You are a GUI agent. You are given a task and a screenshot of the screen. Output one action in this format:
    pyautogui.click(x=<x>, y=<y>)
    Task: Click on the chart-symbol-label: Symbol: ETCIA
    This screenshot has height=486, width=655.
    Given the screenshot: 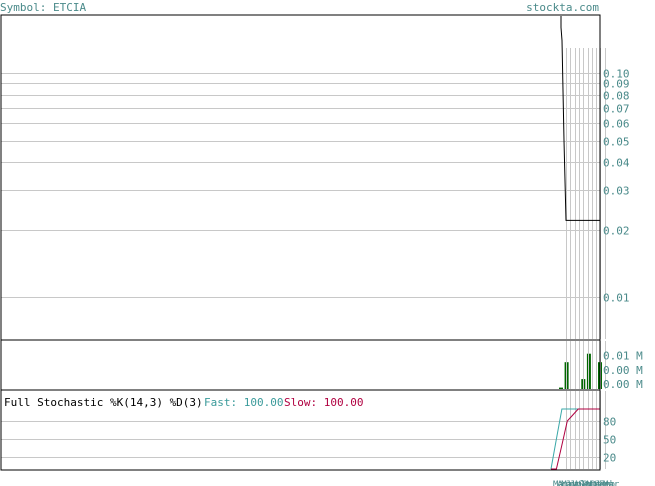 What is the action you would take?
    pyautogui.click(x=43, y=7)
    